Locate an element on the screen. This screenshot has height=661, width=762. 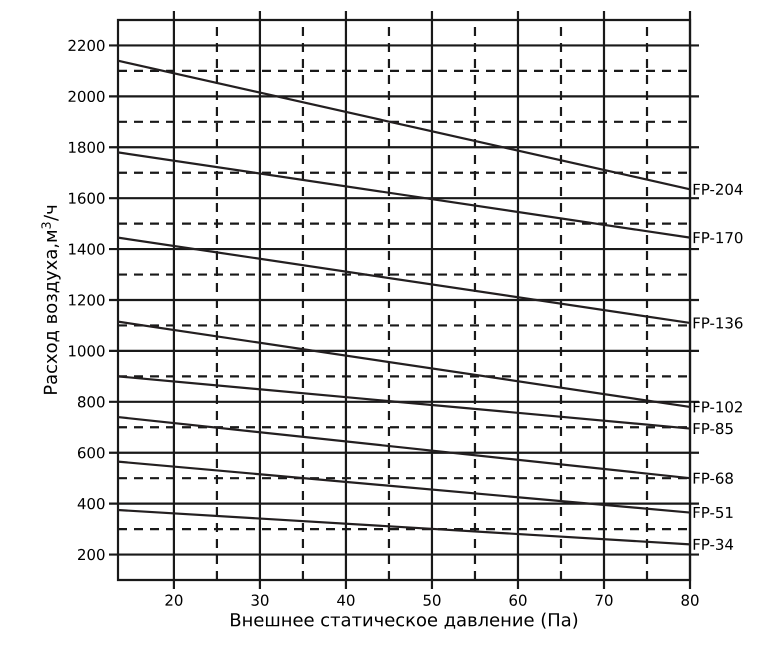
y-tick-label: 600 is located at coordinates (91, 452).